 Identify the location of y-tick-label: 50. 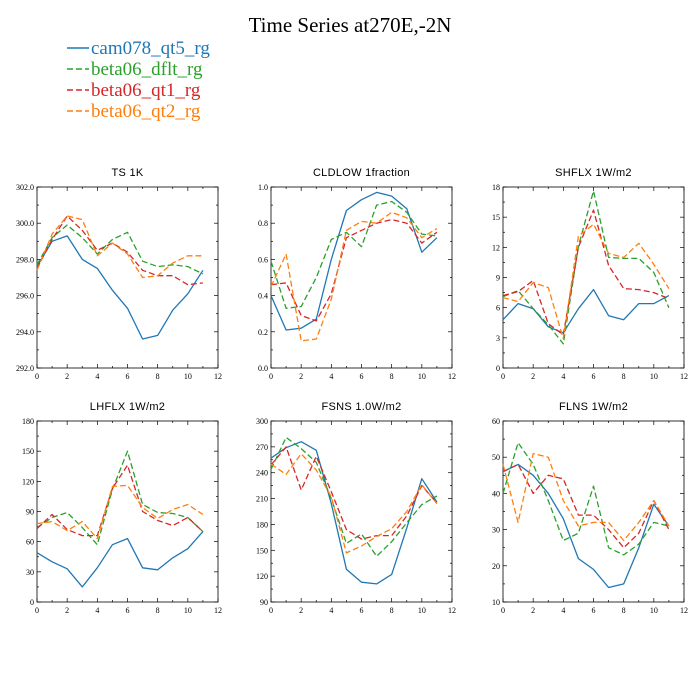
(496, 457).